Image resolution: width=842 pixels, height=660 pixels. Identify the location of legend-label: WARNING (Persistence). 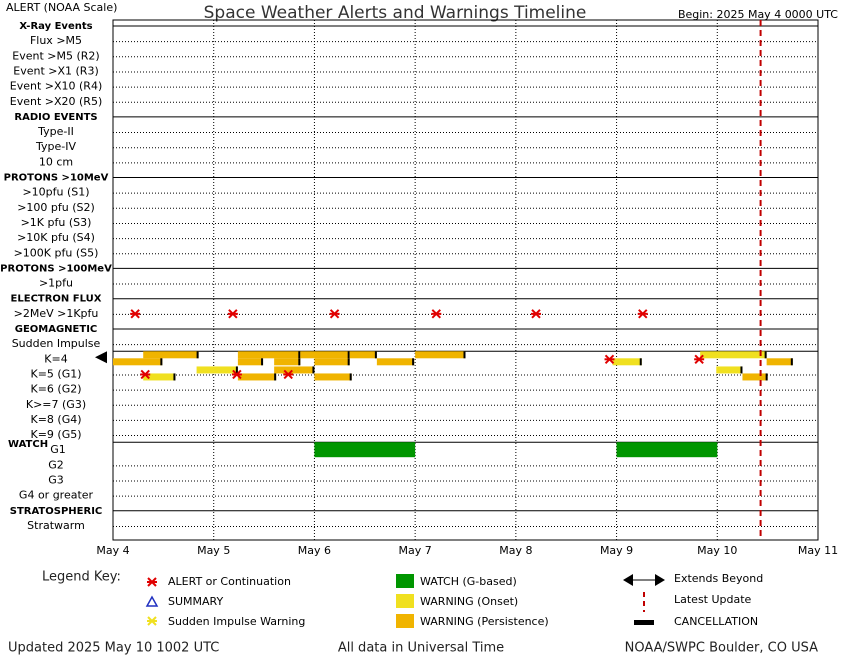
(484, 621).